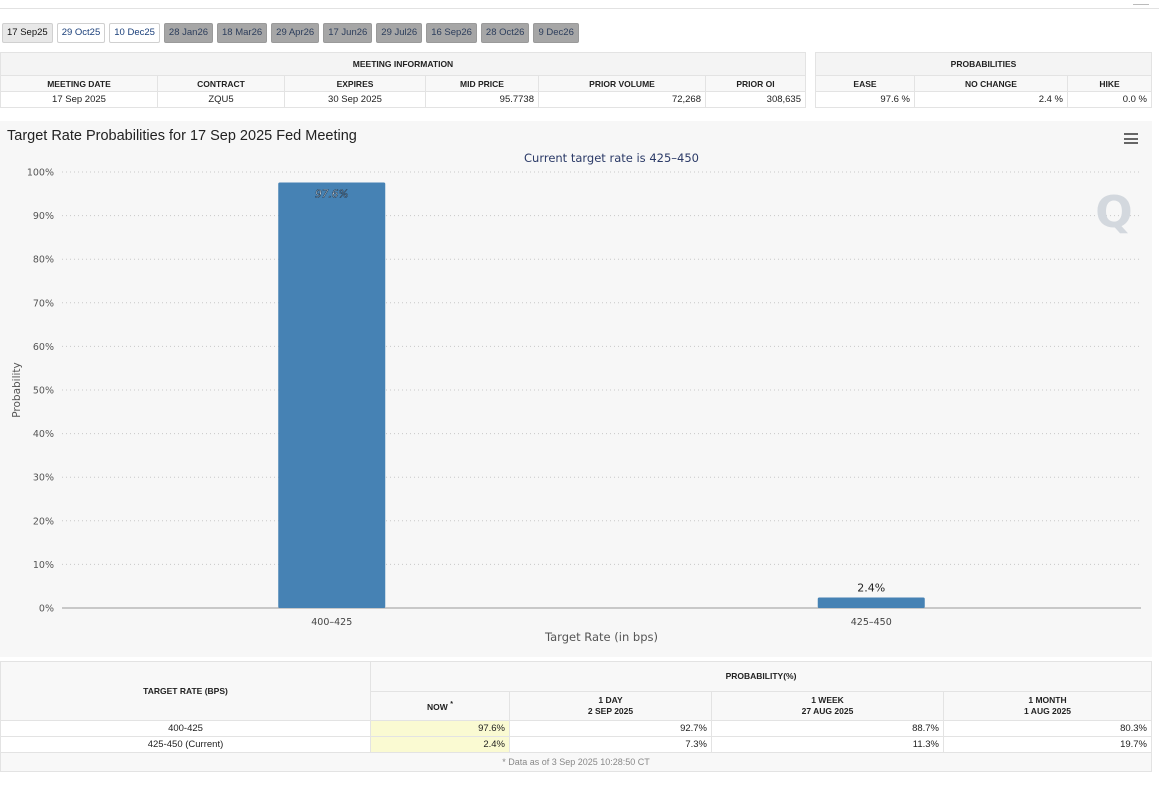 The image size is (1159, 786). I want to click on hike-value: 0.0 %, so click(1109, 99).